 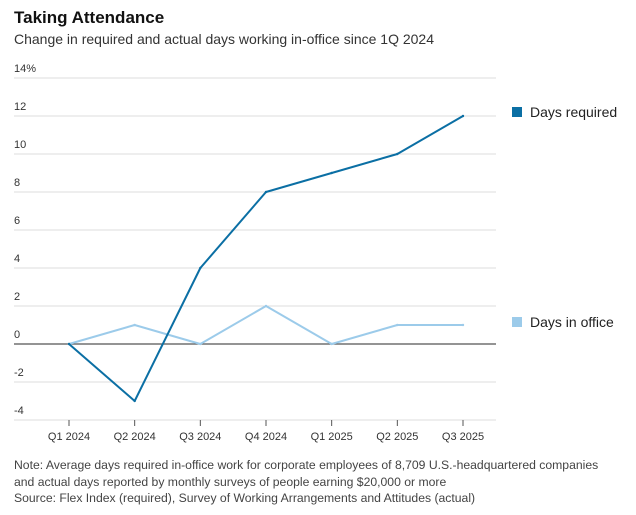 I want to click on legend-label-days-in-office: Days in office, so click(x=572, y=322).